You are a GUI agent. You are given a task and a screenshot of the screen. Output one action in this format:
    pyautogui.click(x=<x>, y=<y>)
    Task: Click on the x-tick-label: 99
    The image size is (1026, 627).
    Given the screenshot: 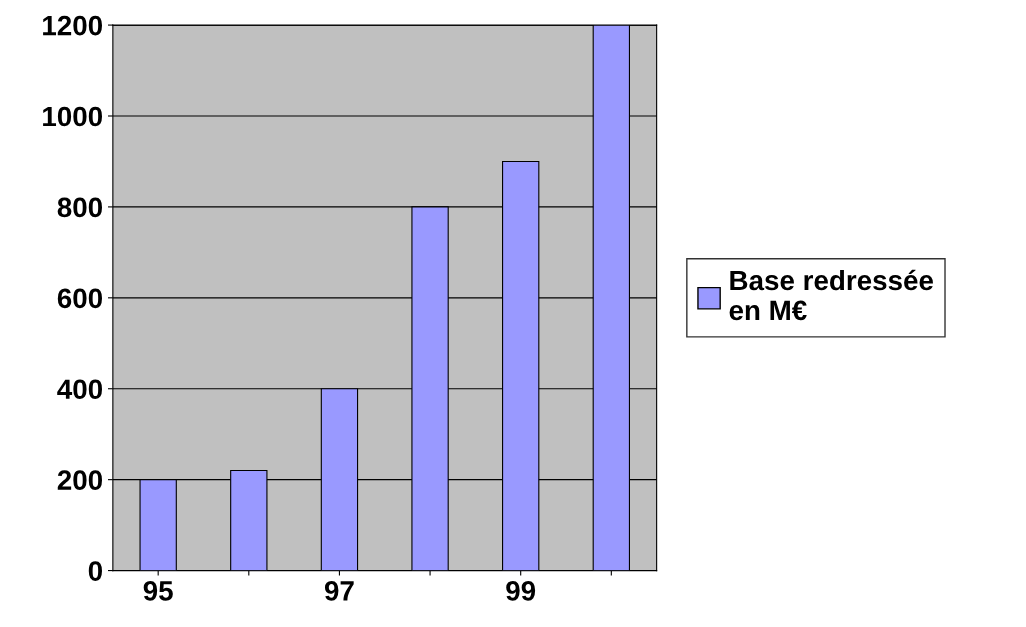 What is the action you would take?
    pyautogui.click(x=521, y=591)
    